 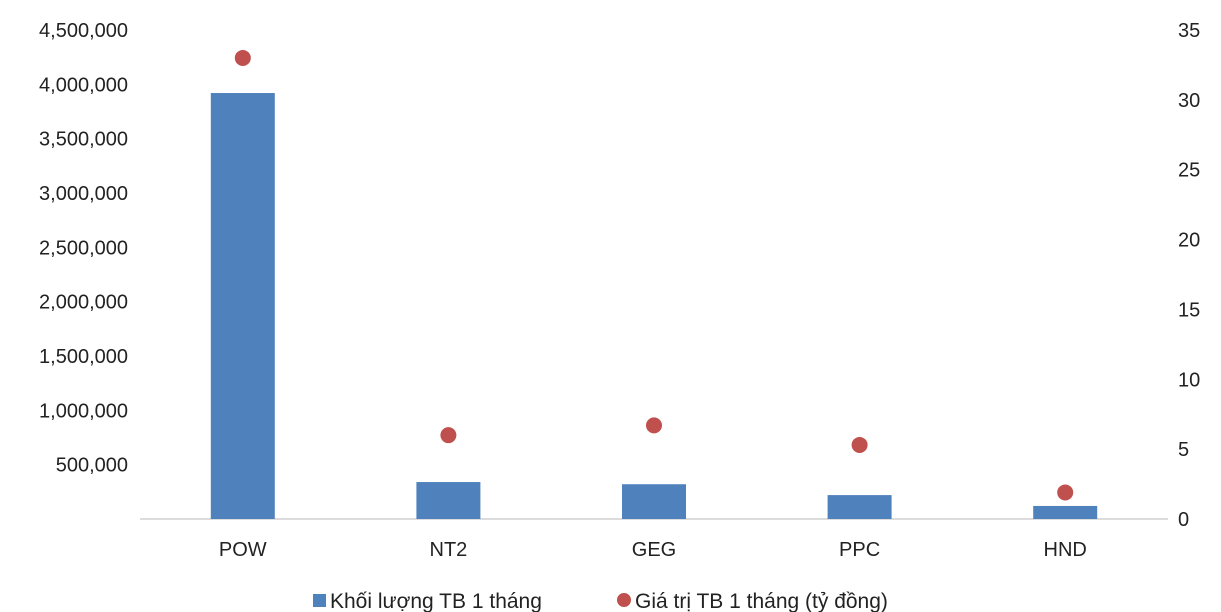 I want to click on x-axis-categories: POW NT2 GEG PPC HND, so click(x=653, y=550).